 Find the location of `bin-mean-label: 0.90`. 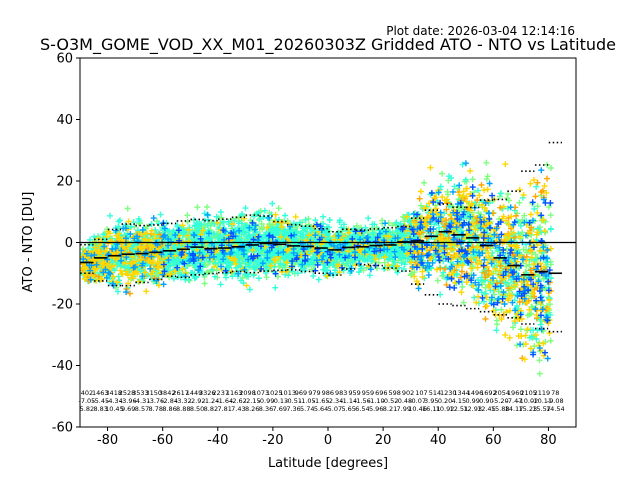

bin-mean-label: 0.90 is located at coordinates (486, 401).